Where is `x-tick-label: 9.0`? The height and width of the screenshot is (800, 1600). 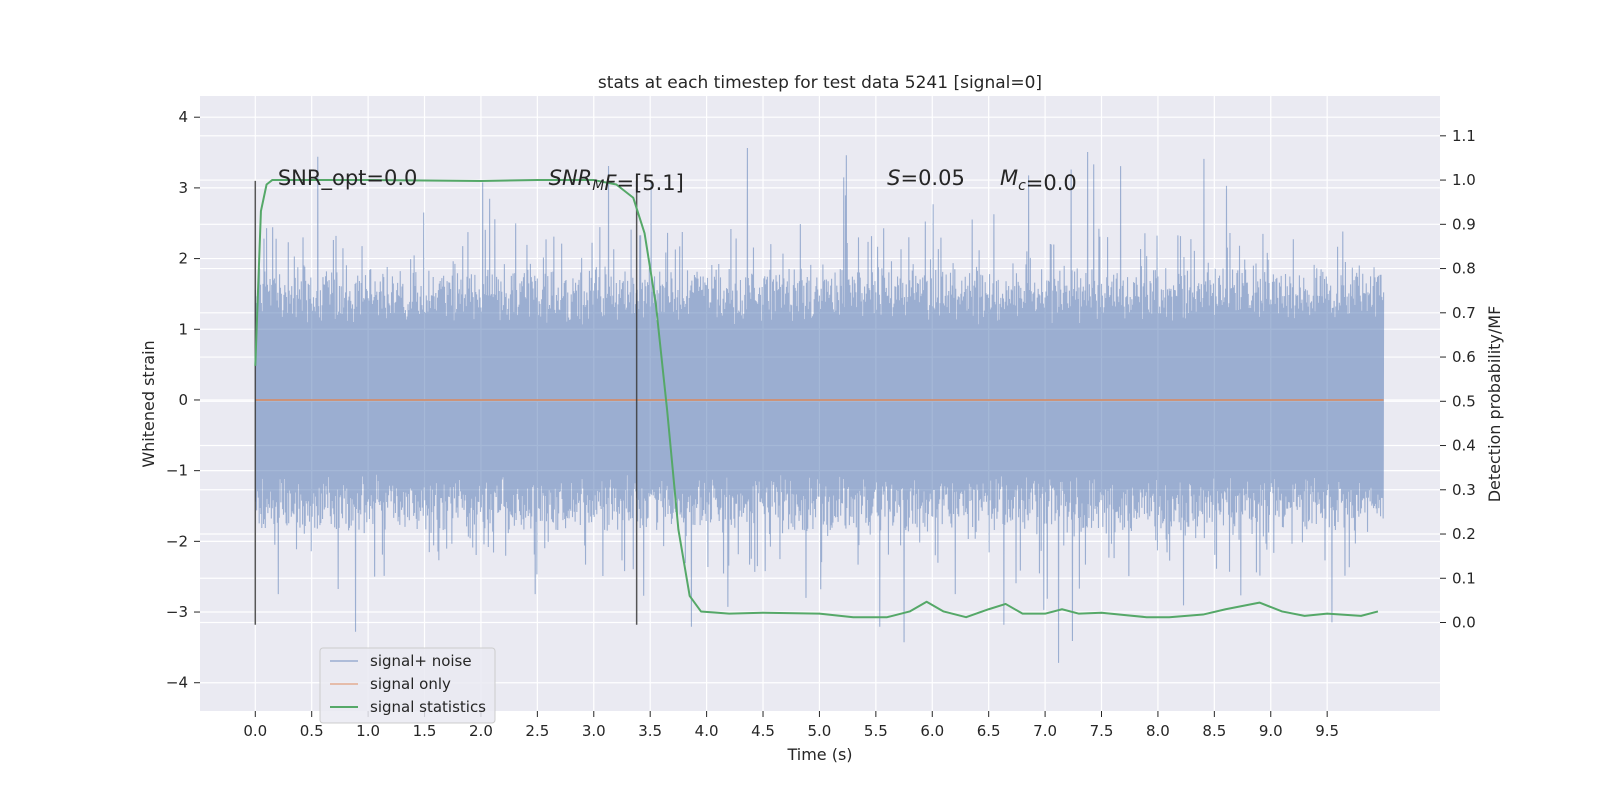
x-tick-label: 9.0 is located at coordinates (1271, 731).